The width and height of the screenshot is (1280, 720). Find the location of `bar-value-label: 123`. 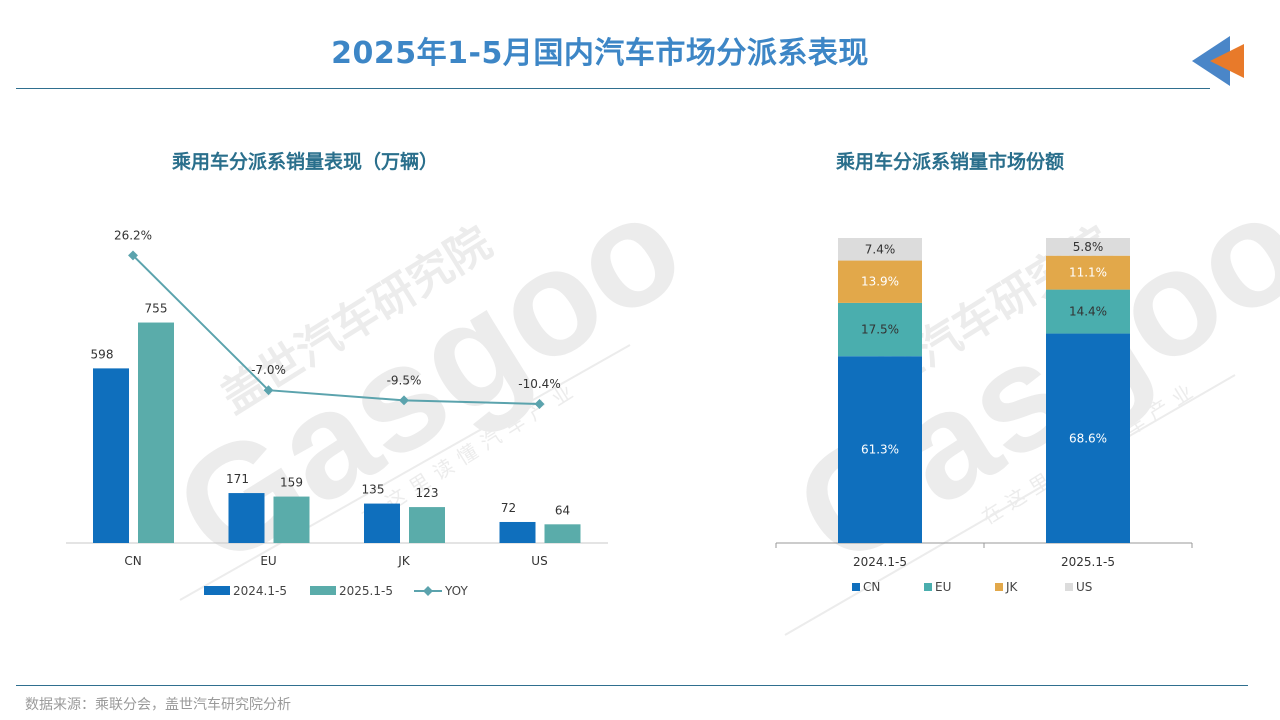

bar-value-label: 123 is located at coordinates (427, 493).